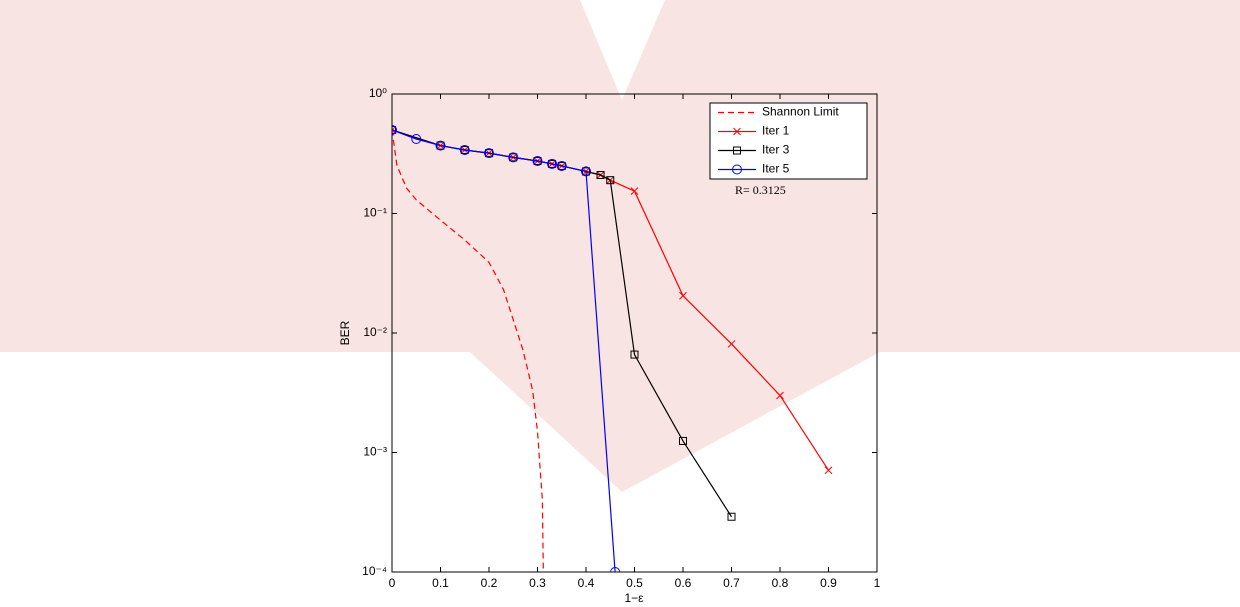 Image resolution: width=1240 pixels, height=607 pixels. What do you see at coordinates (634, 598) in the screenshot?
I see `x-axis-label: 1−ε` at bounding box center [634, 598].